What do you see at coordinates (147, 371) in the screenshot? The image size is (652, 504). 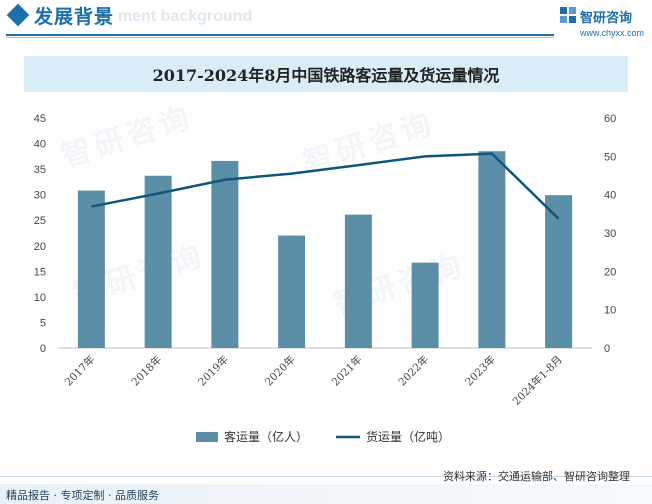 I see `x-tick-label: 2018年` at bounding box center [147, 371].